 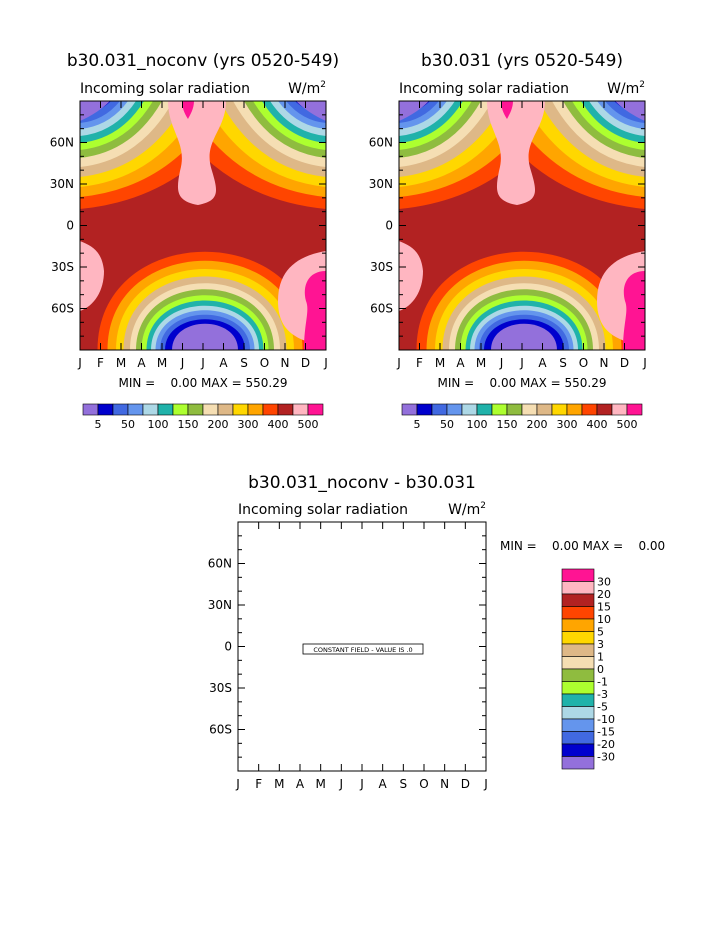 What do you see at coordinates (600, 644) in the screenshot?
I see `colorbar-label: 3` at bounding box center [600, 644].